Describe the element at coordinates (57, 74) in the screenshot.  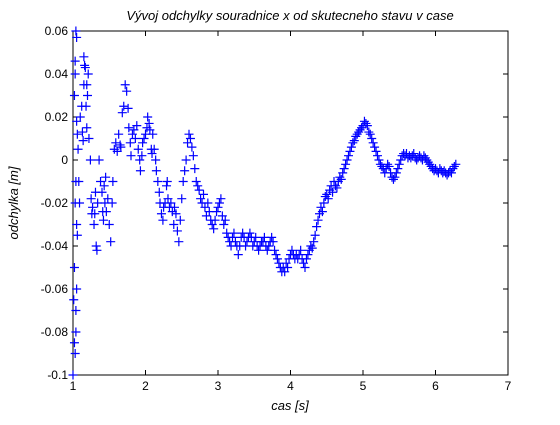
I see `y-tick-label: 0.04` at that location.